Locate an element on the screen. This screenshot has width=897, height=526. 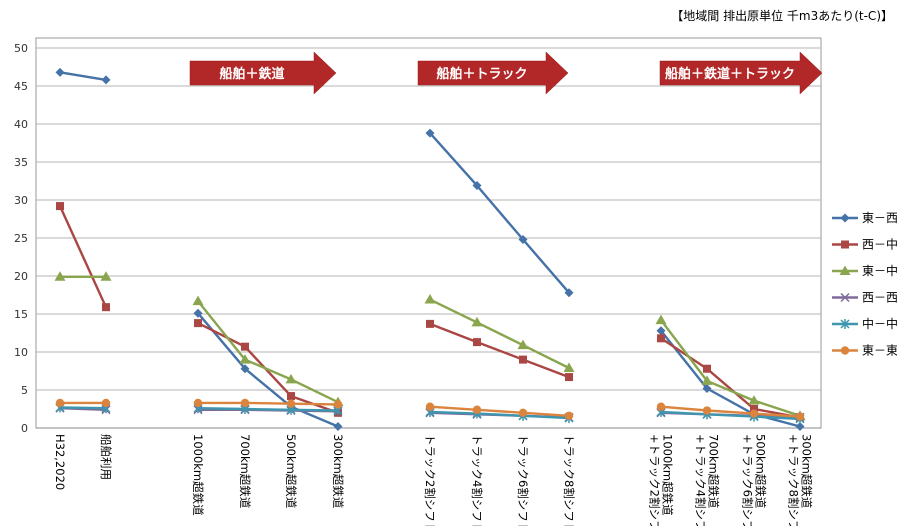
y-tick-label: 15 is located at coordinates (21, 314).